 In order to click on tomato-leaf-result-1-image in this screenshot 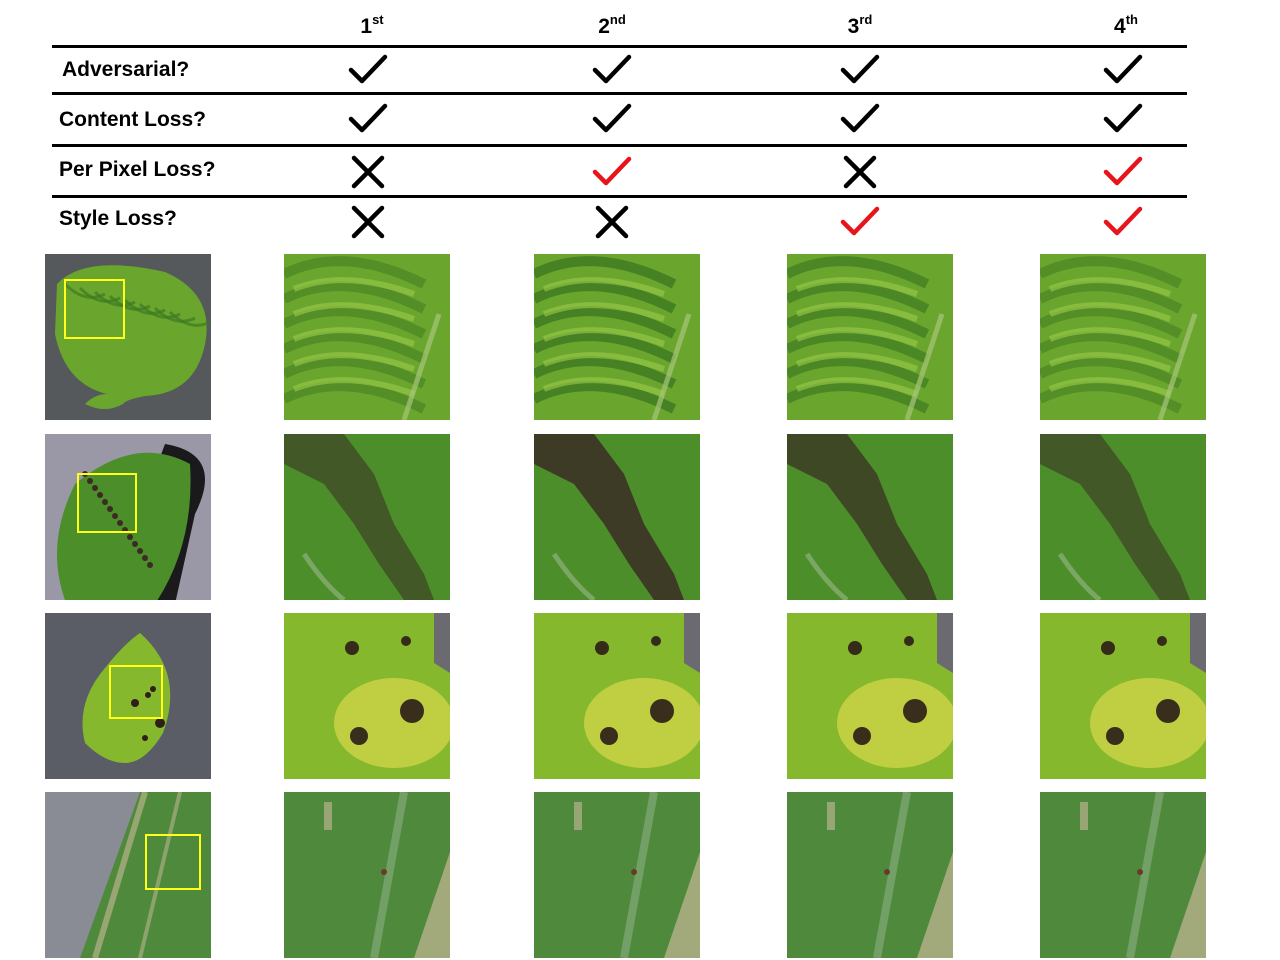, I will do `click(367, 337)`.